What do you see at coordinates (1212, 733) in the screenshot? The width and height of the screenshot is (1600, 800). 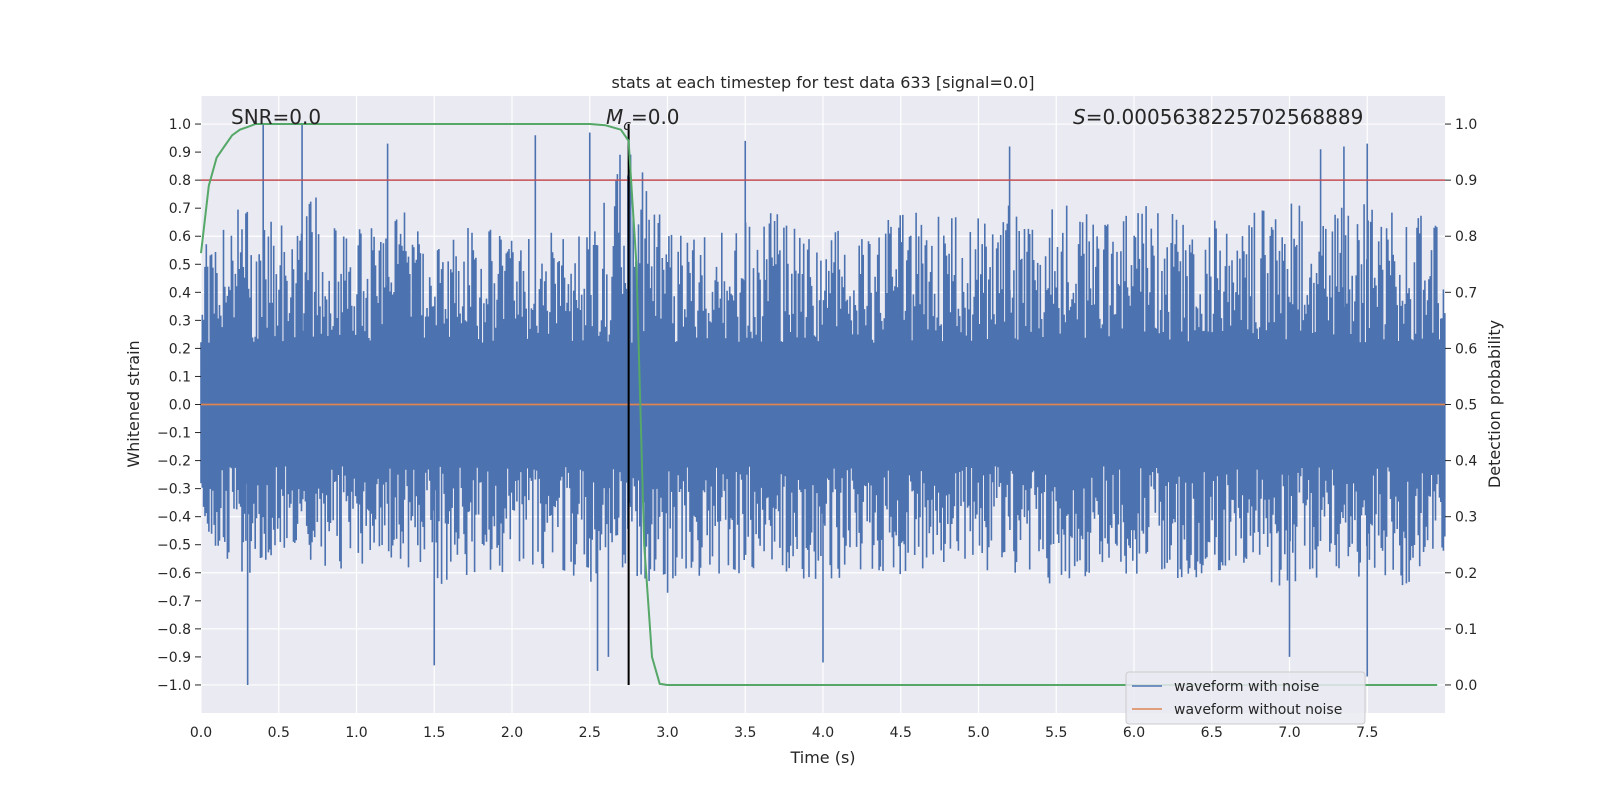 I see `x-tick-label: 6.5` at bounding box center [1212, 733].